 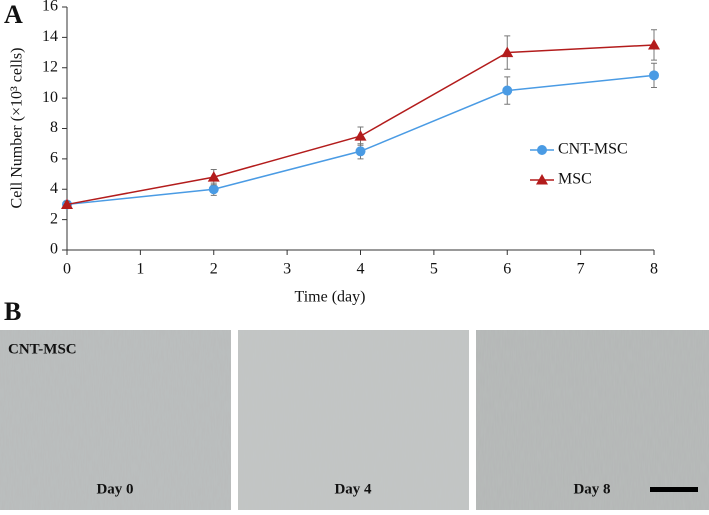 I want to click on y-tick-label: 0, so click(x=54, y=249).